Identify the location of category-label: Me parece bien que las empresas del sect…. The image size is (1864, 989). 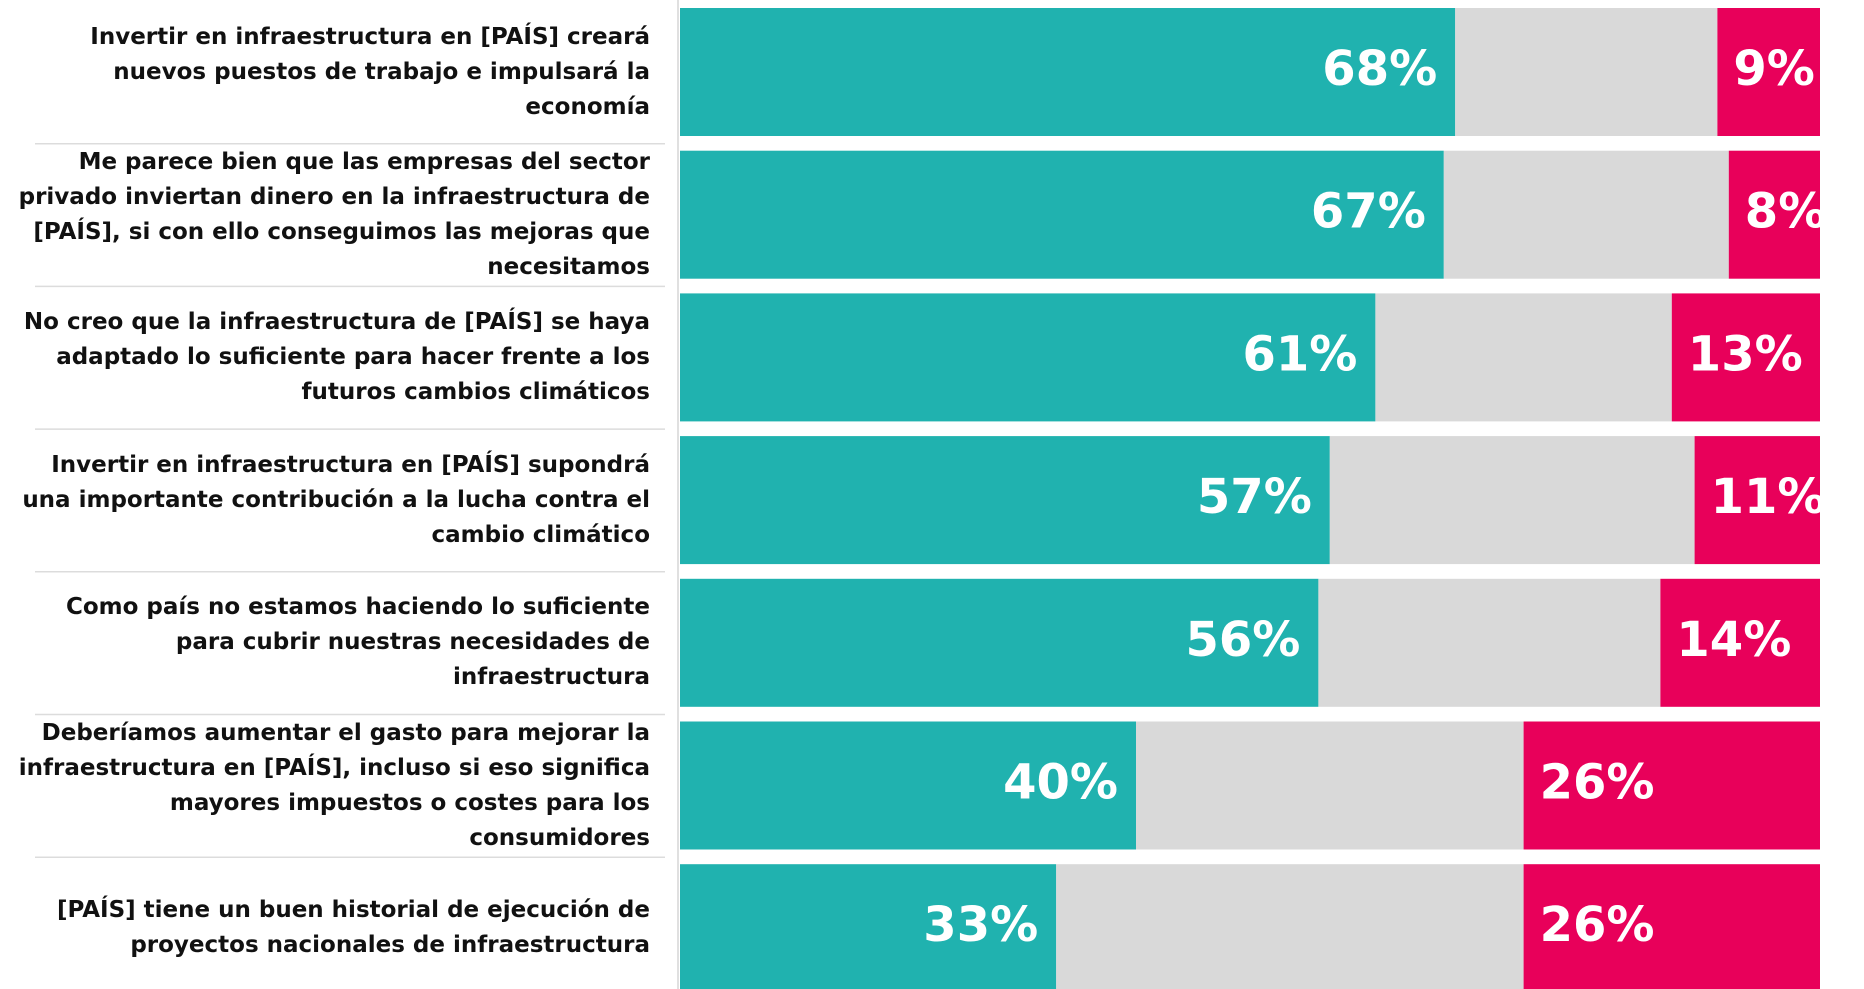
(334, 214).